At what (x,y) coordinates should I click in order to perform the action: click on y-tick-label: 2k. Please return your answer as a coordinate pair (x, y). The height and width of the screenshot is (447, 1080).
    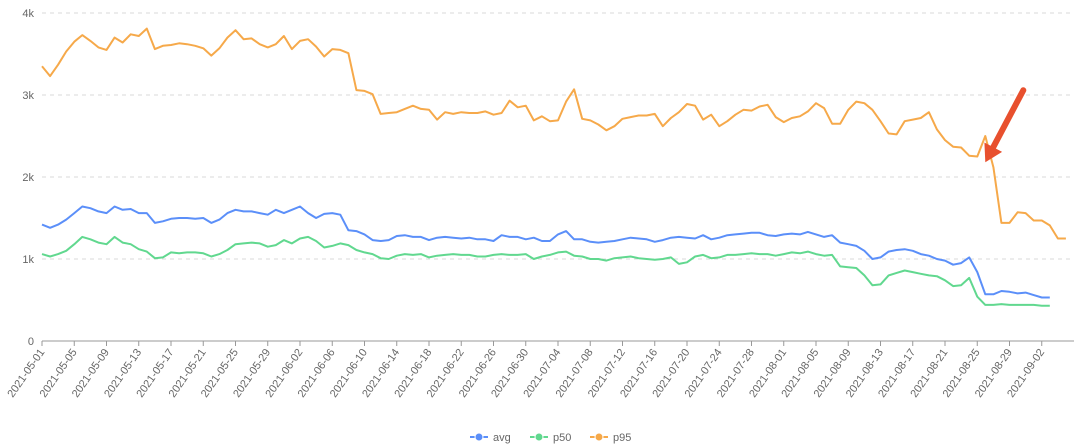
    Looking at the image, I should click on (28, 178).